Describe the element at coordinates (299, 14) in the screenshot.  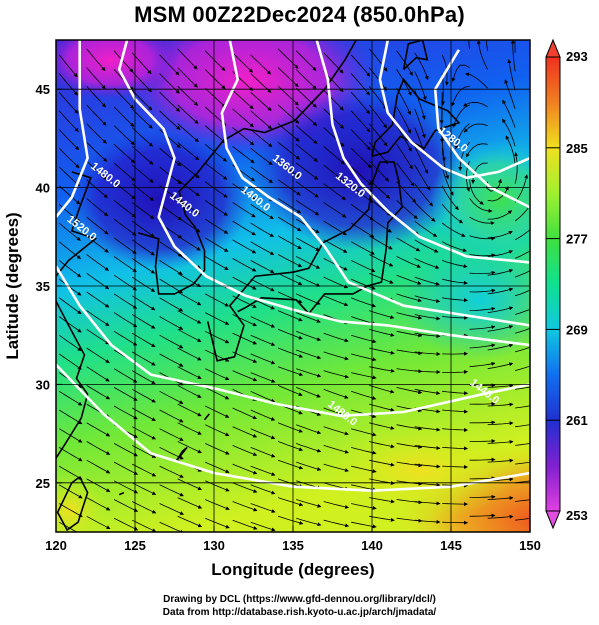
I see `map-title: MSM 00Z22Dec2024 (850.0hPa)` at that location.